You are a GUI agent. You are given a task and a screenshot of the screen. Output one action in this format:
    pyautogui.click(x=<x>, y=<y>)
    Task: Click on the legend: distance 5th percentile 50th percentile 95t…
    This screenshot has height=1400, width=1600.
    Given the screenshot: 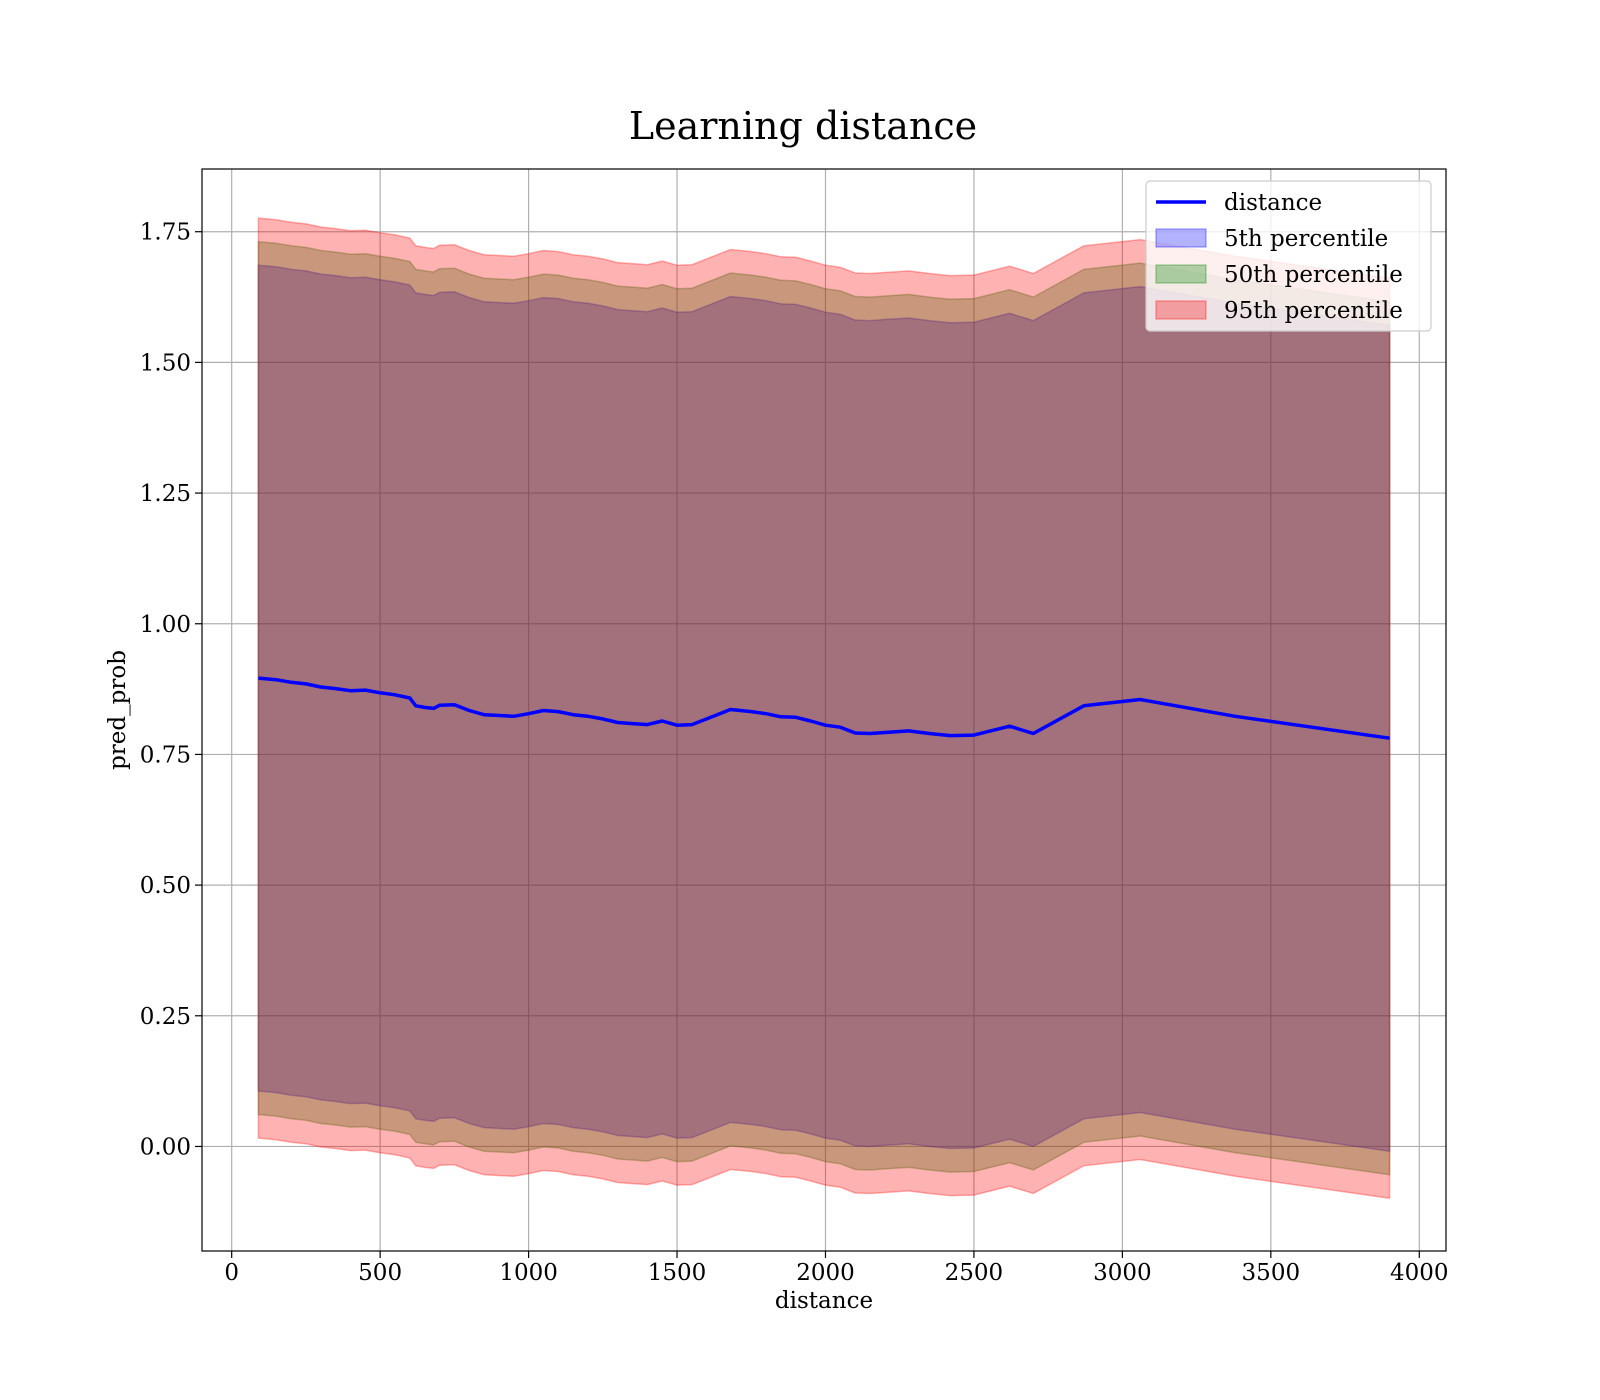 What is the action you would take?
    pyautogui.click(x=1288, y=256)
    